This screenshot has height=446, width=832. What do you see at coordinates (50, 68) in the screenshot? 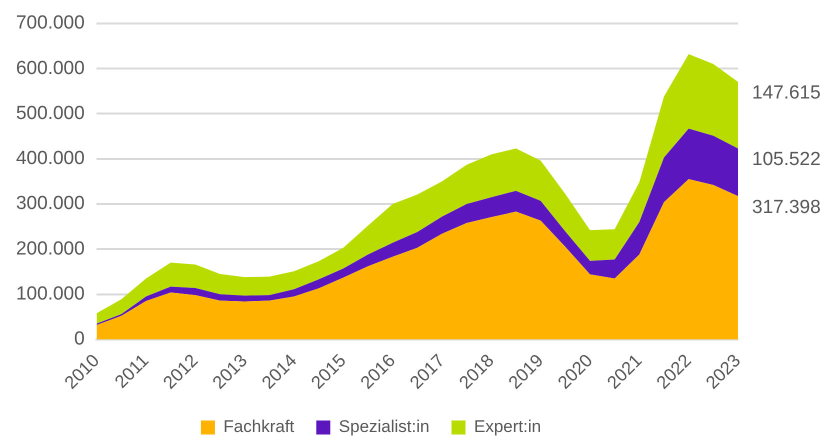
I see `y-tick-label: 600.000` at bounding box center [50, 68].